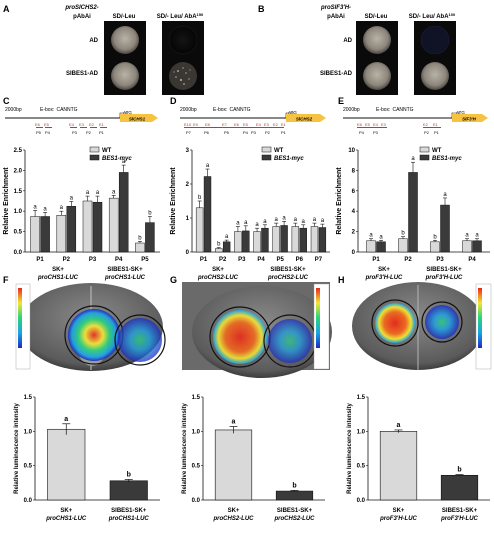  Describe the element at coordinates (266, 157) in the screenshot. I see `legend-swatch` at that location.